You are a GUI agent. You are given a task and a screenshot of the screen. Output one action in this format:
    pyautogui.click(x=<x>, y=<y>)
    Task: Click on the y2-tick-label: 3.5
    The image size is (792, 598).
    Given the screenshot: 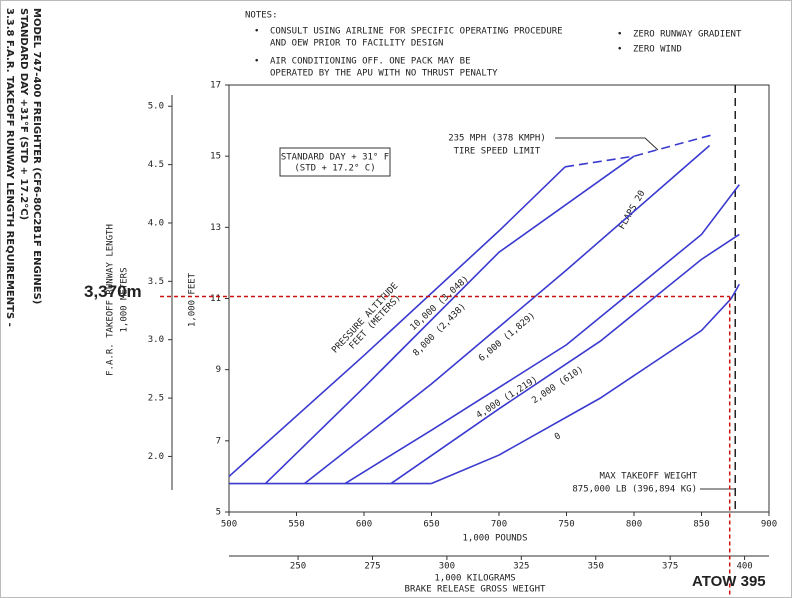 What is the action you would take?
    pyautogui.click(x=156, y=282)
    